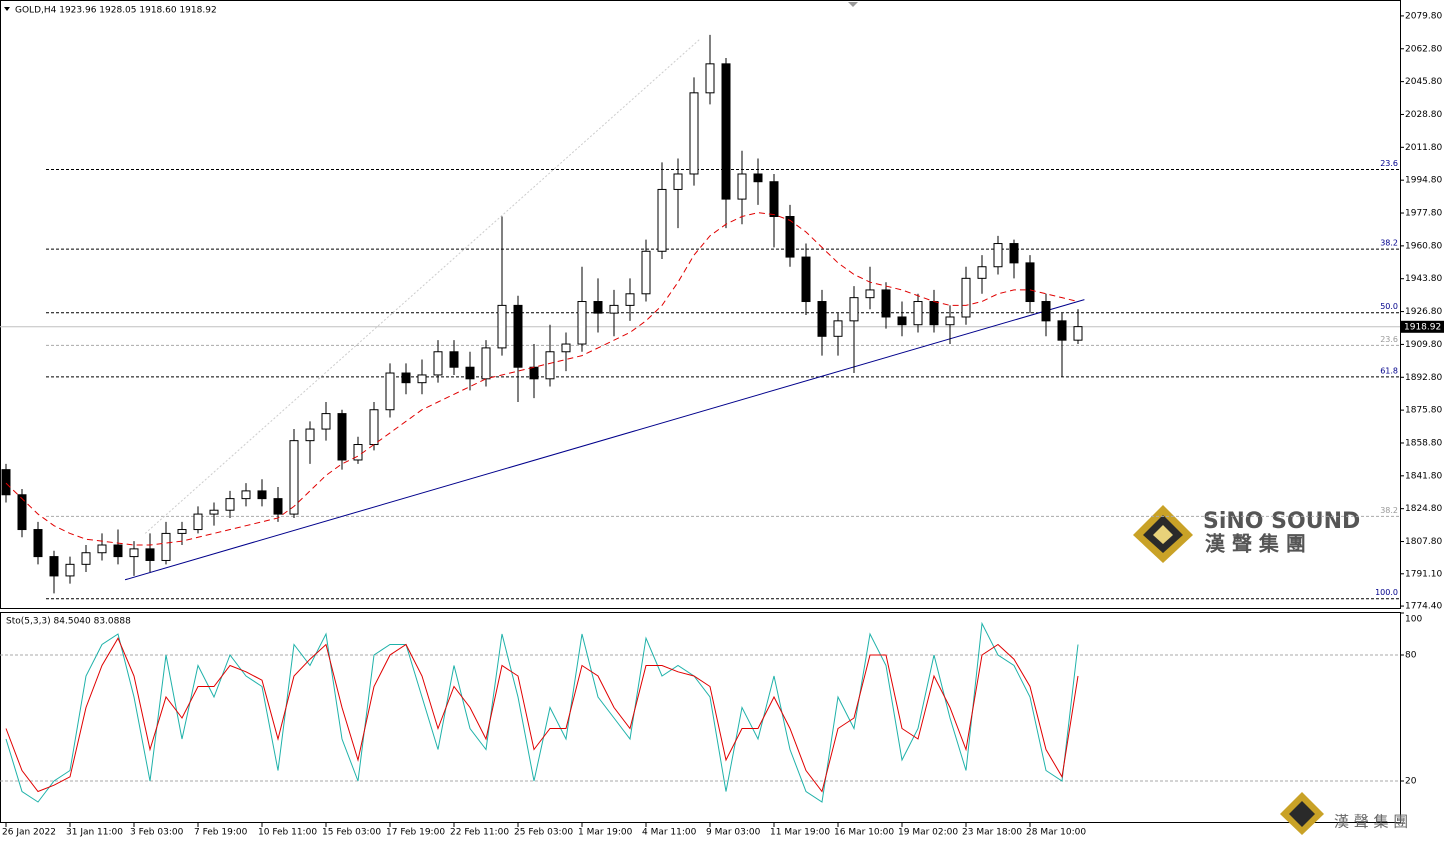 Image resolution: width=1444 pixels, height=841 pixels. I want to click on y-tick-label: 1960.80, so click(1423, 246).